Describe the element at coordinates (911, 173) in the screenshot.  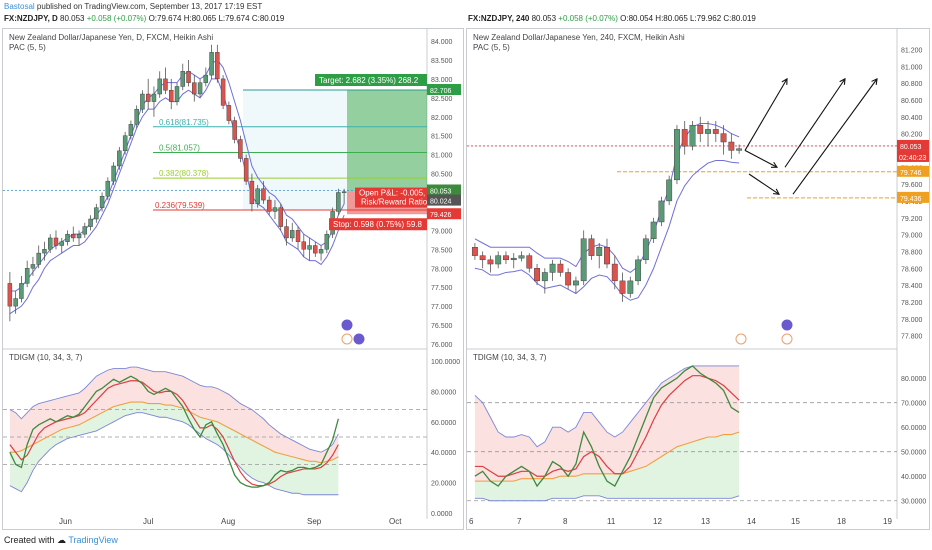
I see `level1-badge: 79.746` at that location.